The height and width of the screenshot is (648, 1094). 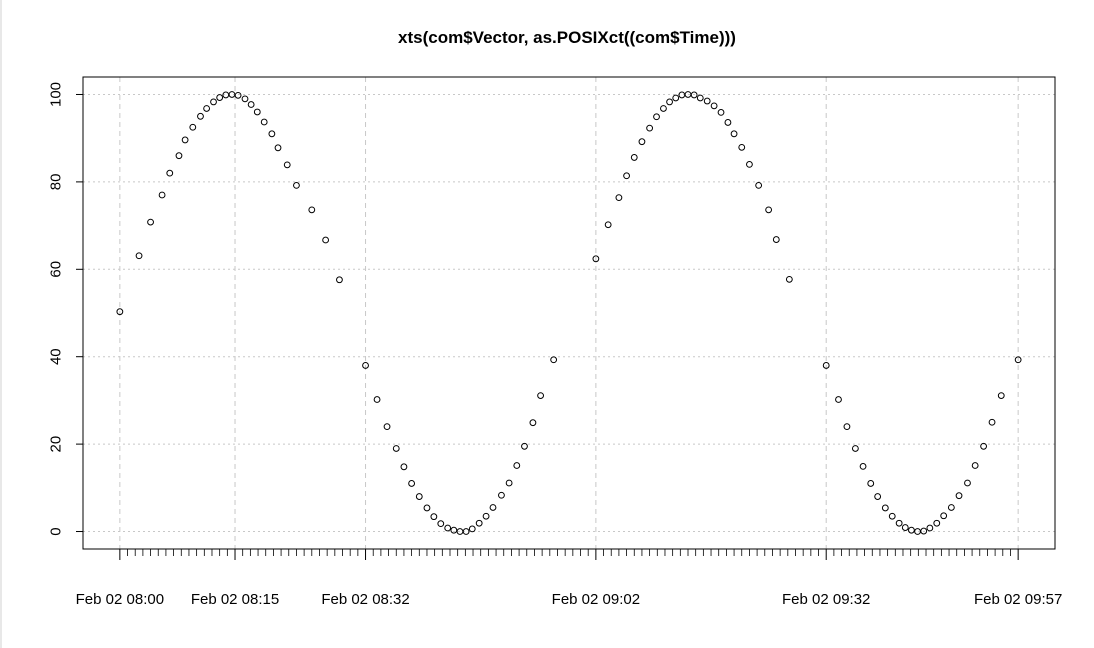 I want to click on y-tick-label: 100, so click(x=55, y=94).